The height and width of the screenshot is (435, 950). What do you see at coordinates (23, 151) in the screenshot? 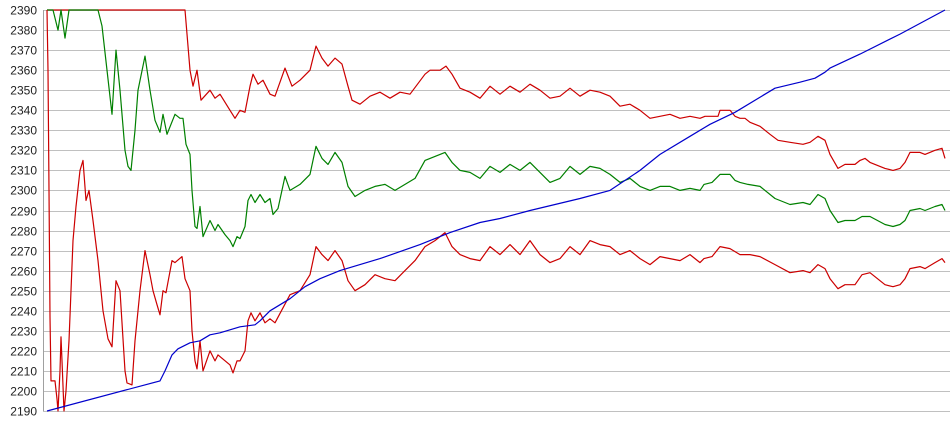
I see `y-tick-label: 2320` at bounding box center [23, 151].